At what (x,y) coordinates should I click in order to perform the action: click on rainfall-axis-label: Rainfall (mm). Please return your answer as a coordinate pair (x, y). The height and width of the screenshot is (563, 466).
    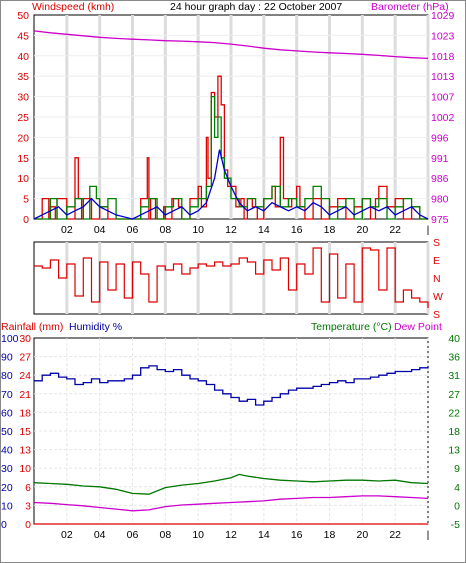
    Looking at the image, I should click on (32, 327).